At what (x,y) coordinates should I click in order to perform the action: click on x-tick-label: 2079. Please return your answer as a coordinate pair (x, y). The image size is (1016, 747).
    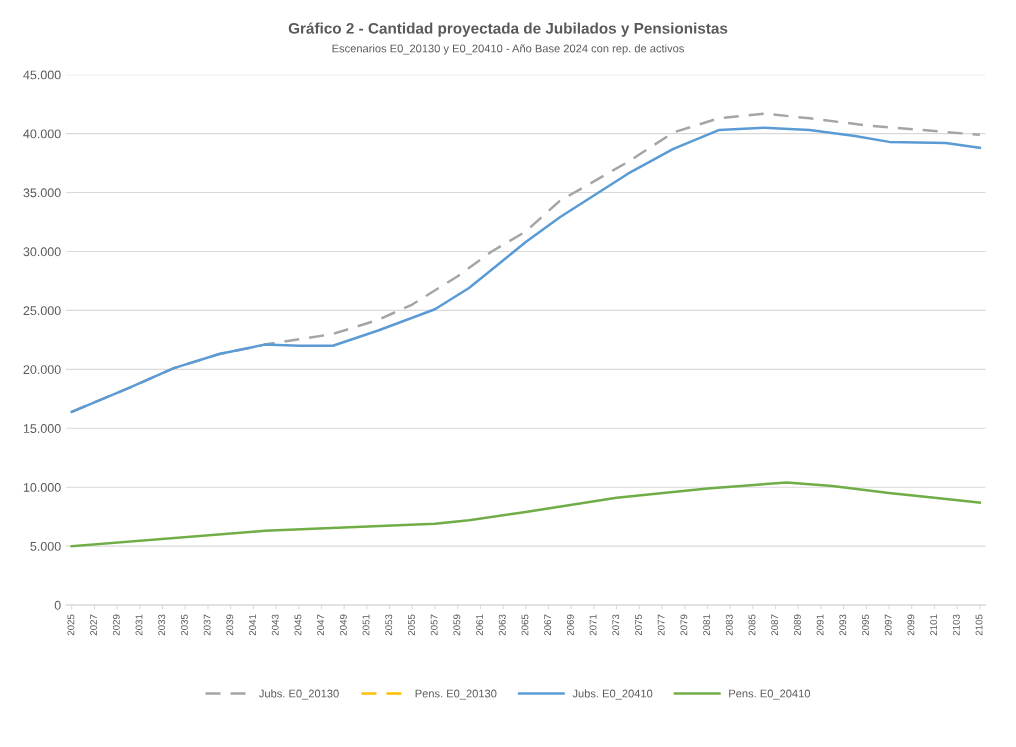
    Looking at the image, I should click on (684, 625).